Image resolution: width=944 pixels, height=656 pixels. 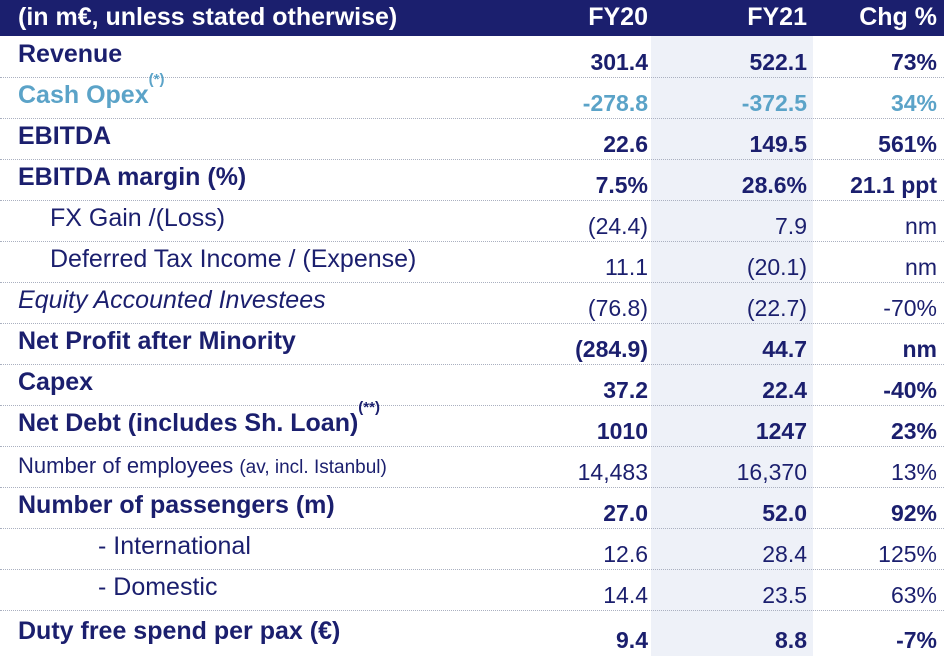 What do you see at coordinates (188, 423) in the screenshot?
I see `row-label: Net Debt (includes Sh. Loan)` at bounding box center [188, 423].